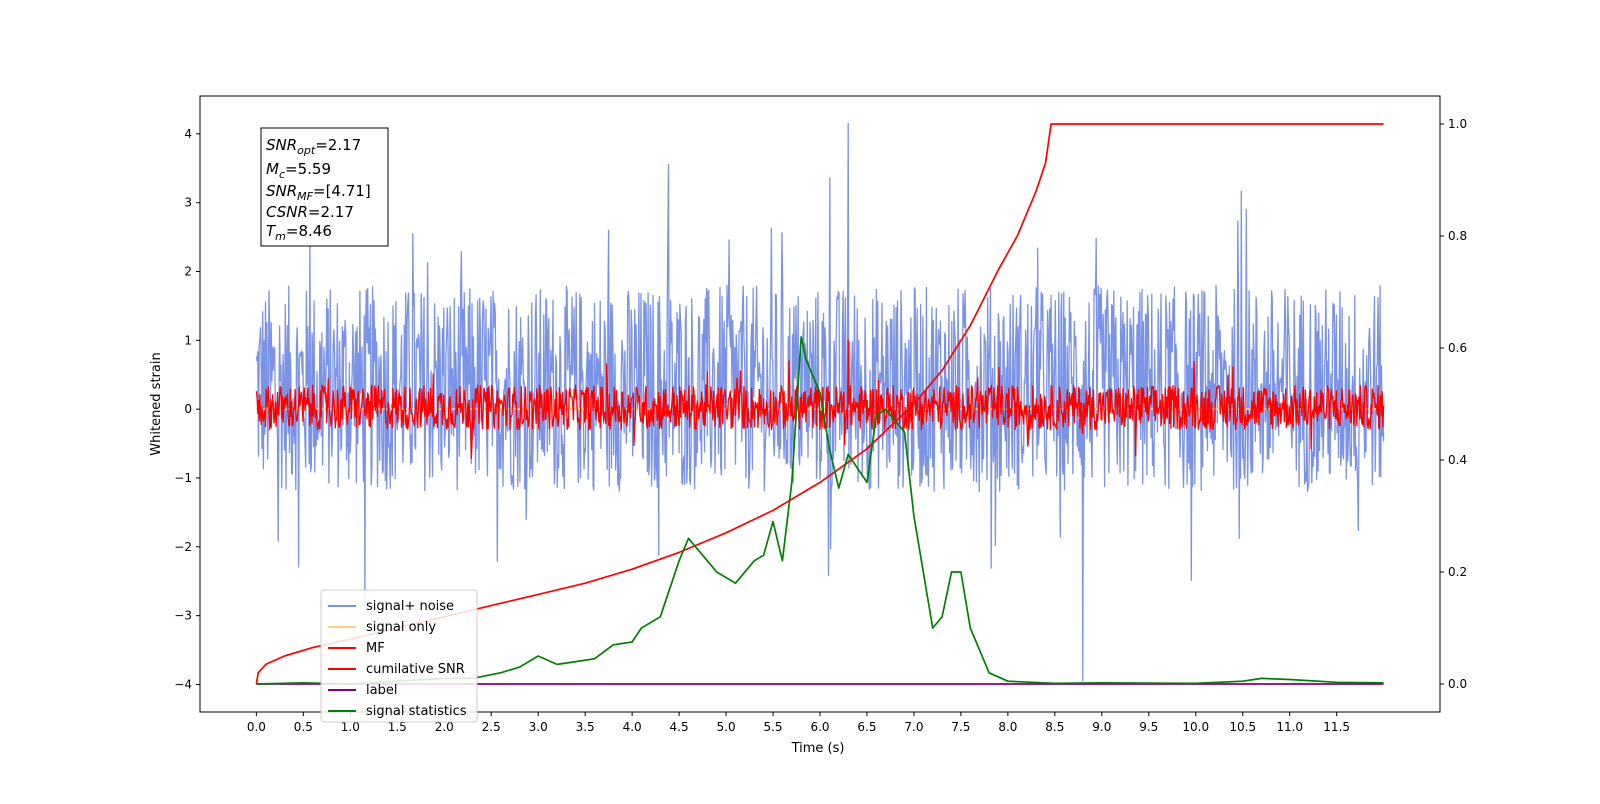 The image size is (1600, 804). What do you see at coordinates (183, 478) in the screenshot?
I see `y-left-tick-label: −1` at bounding box center [183, 478].